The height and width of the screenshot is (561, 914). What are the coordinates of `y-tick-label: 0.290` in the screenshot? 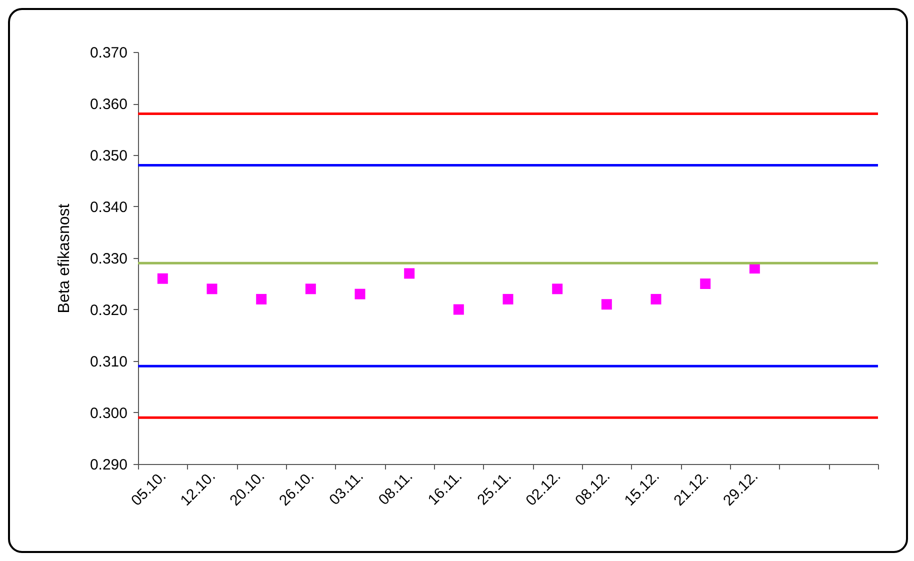 It's located at (109, 465).